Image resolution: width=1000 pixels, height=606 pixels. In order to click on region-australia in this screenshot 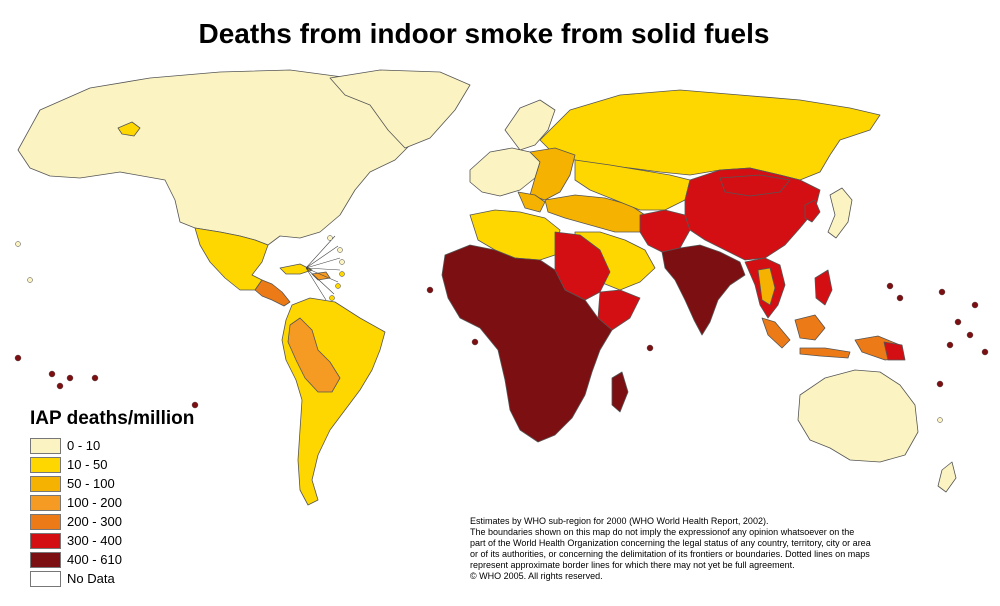, I will do `click(858, 416)`.